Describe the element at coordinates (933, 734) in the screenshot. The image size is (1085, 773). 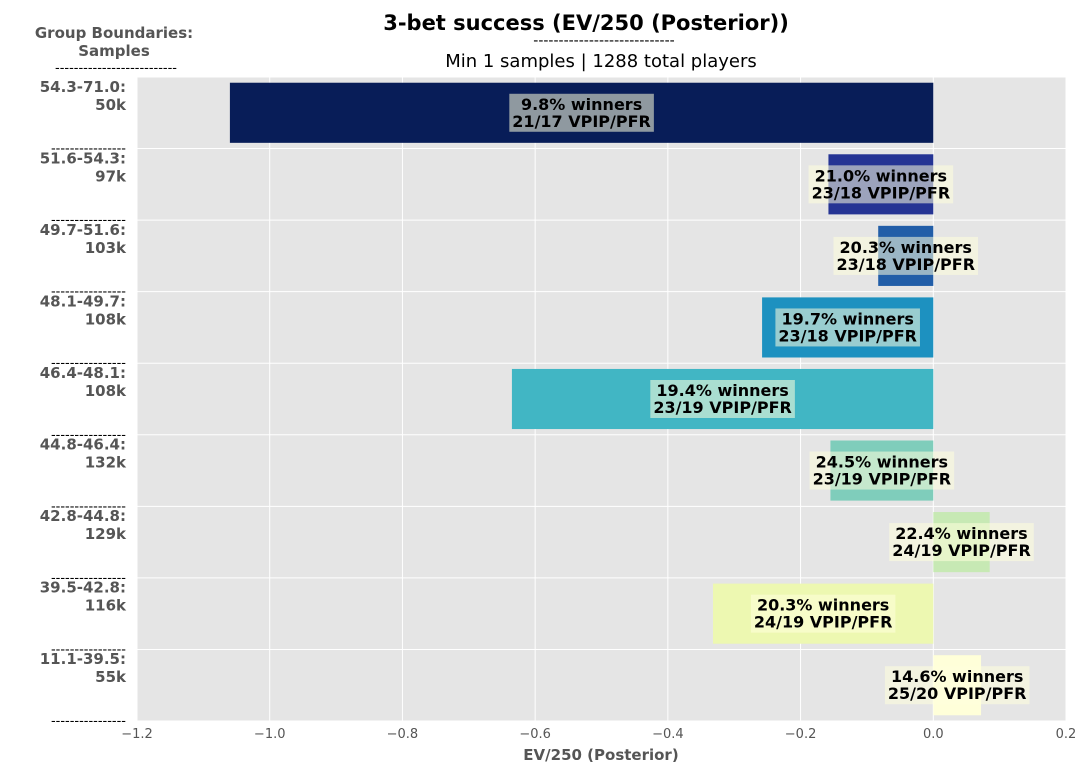
I see `x-tick-label: 0.0` at that location.